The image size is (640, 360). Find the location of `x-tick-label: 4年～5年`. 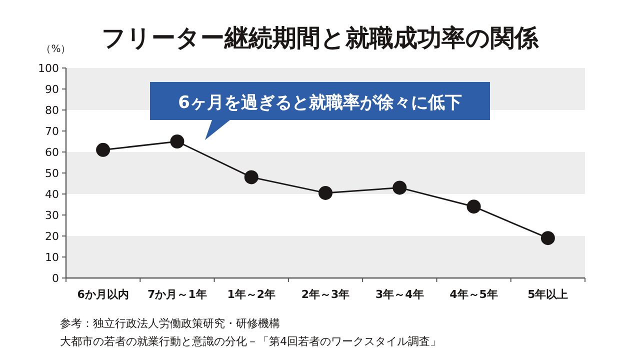

x-tick-label: 4年～5年 is located at coordinates (474, 294).